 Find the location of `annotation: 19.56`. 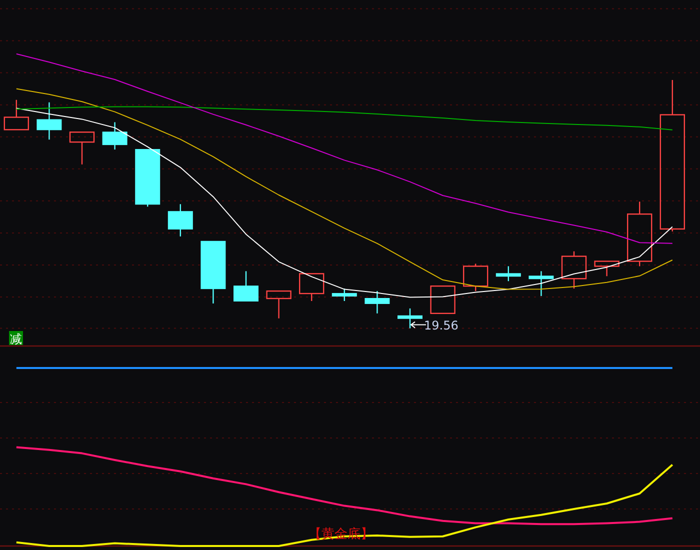

annotation: 19.56 is located at coordinates (441, 325).